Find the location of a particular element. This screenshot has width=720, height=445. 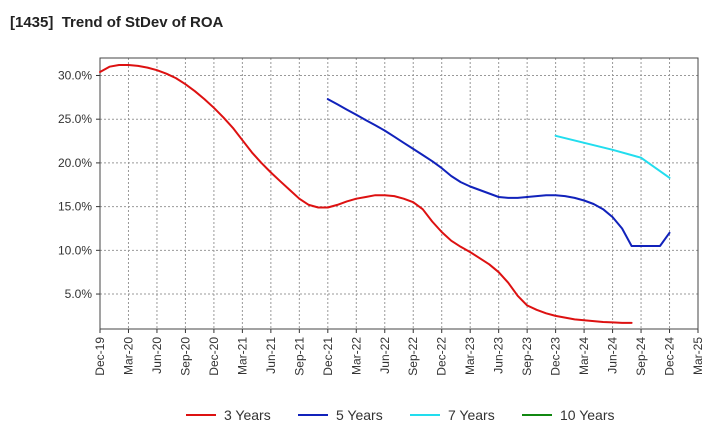

y-tick-label: 5.0% is located at coordinates (79, 294).